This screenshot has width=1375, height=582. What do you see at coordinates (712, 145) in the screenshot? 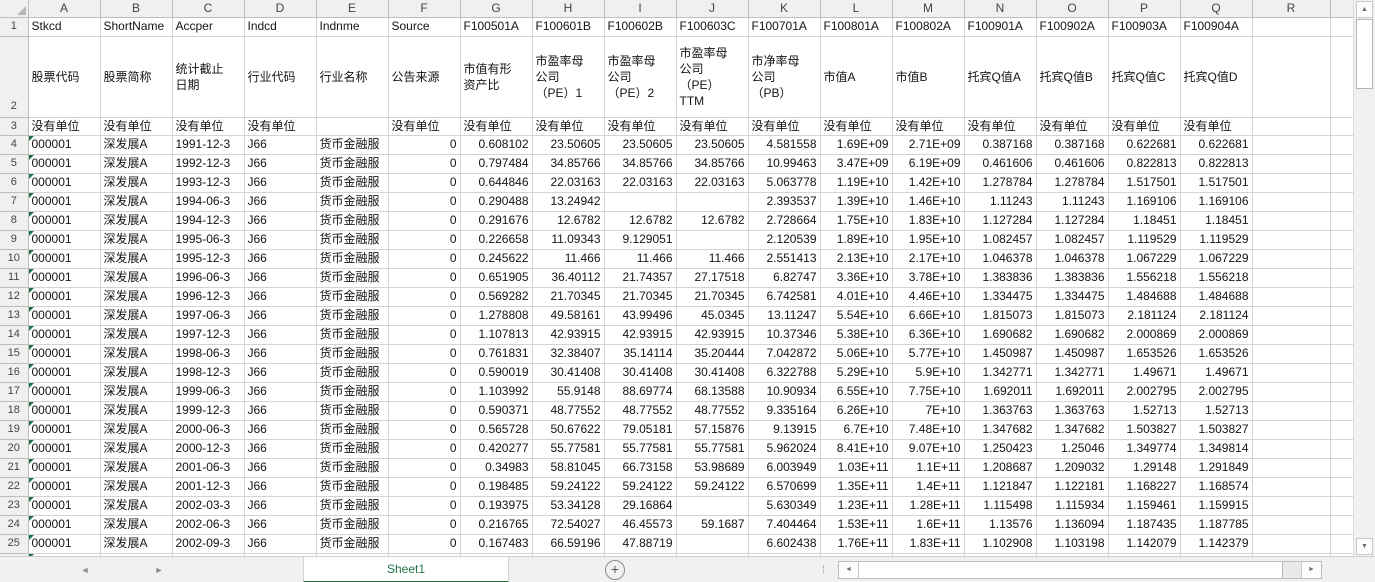
I see `cell-J4: 23.50605` at bounding box center [712, 145].